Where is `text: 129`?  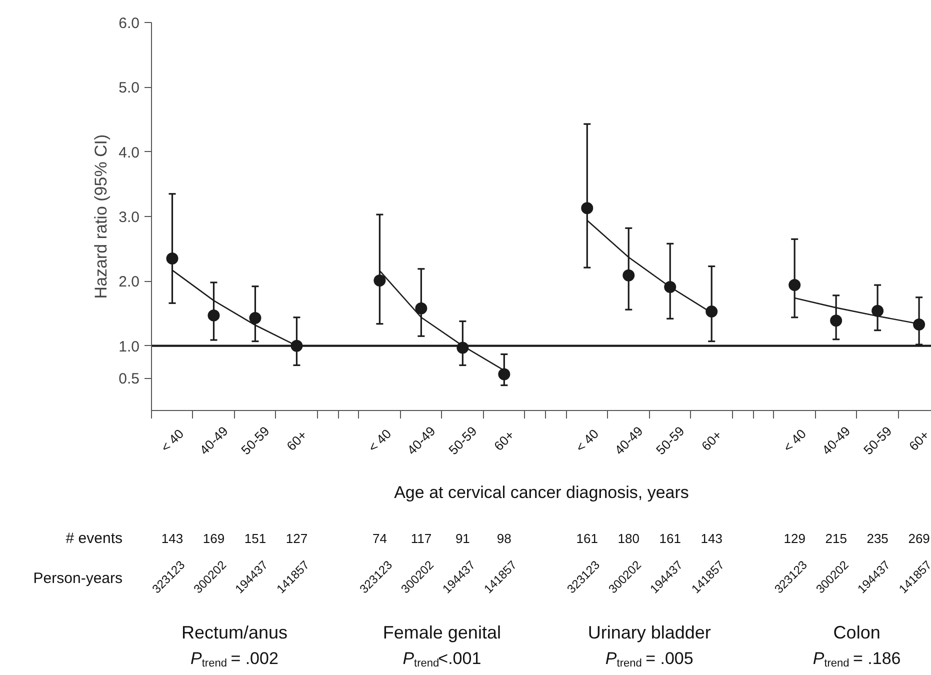 text: 129 is located at coordinates (795, 538).